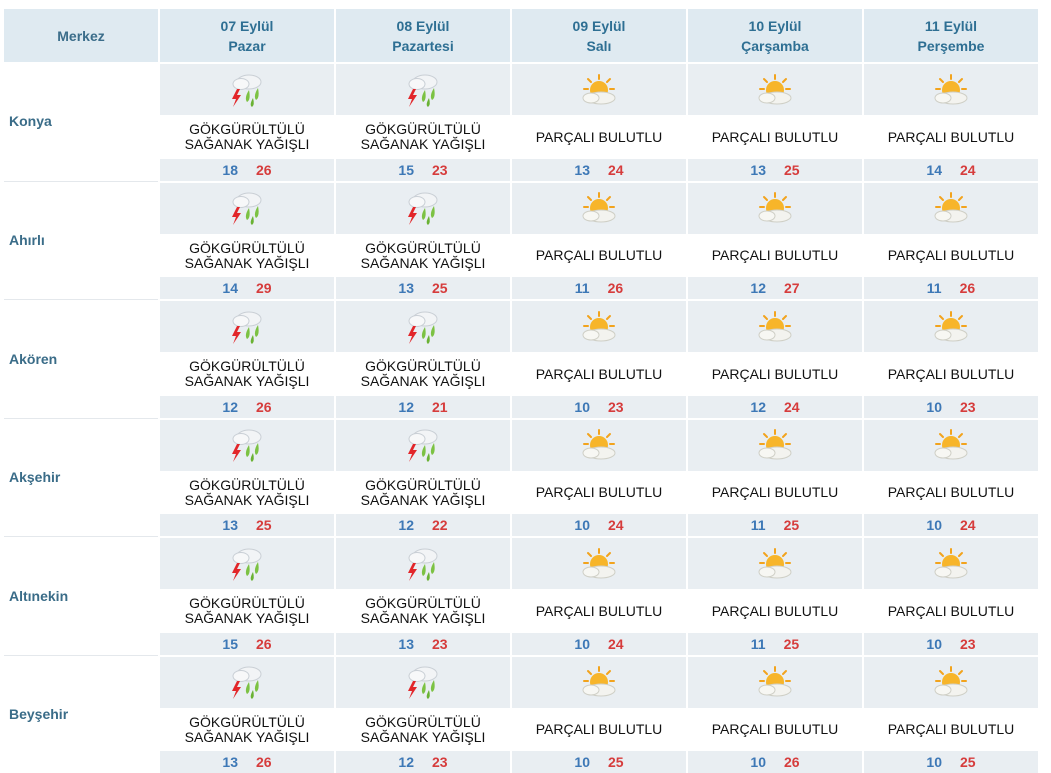 The width and height of the screenshot is (1051, 773). What do you see at coordinates (582, 288) in the screenshot?
I see `min-temperature: 11` at bounding box center [582, 288].